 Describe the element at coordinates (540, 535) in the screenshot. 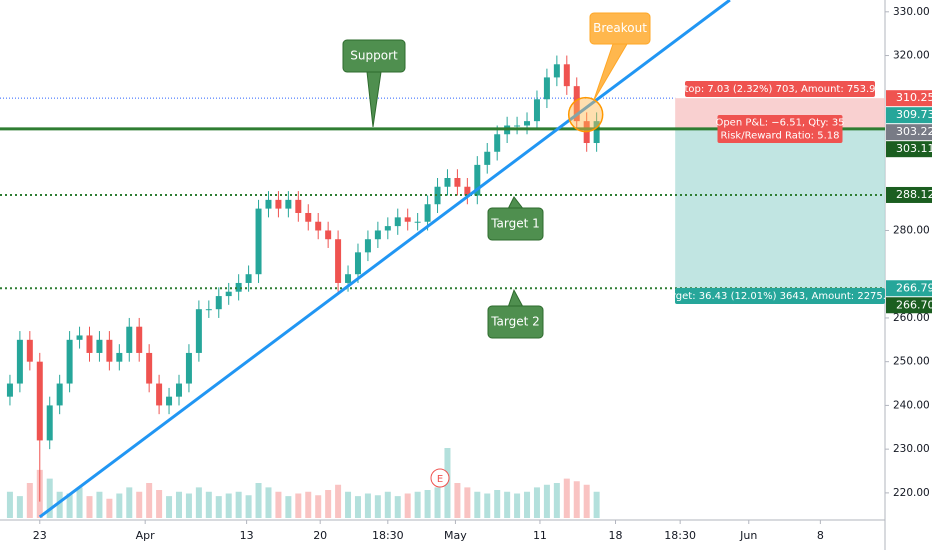

I see `x-tick-label: 11` at that location.